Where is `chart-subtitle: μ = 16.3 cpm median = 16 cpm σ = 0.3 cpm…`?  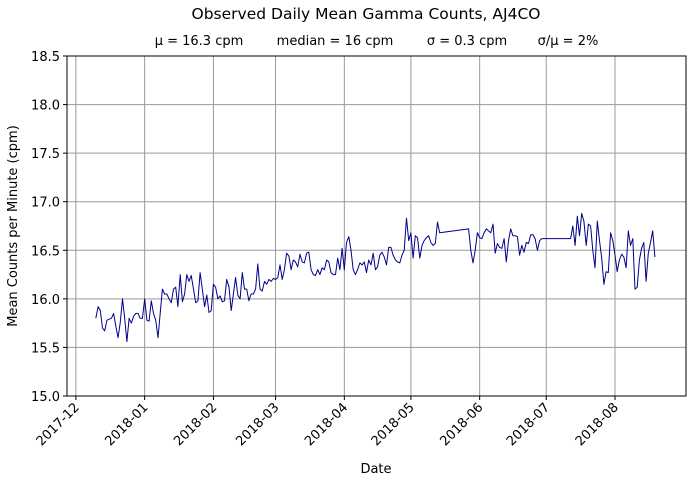
chart-subtitle: μ = 16.3 cpm median = 16 cpm σ = 0.3 cpm… is located at coordinates (377, 41).